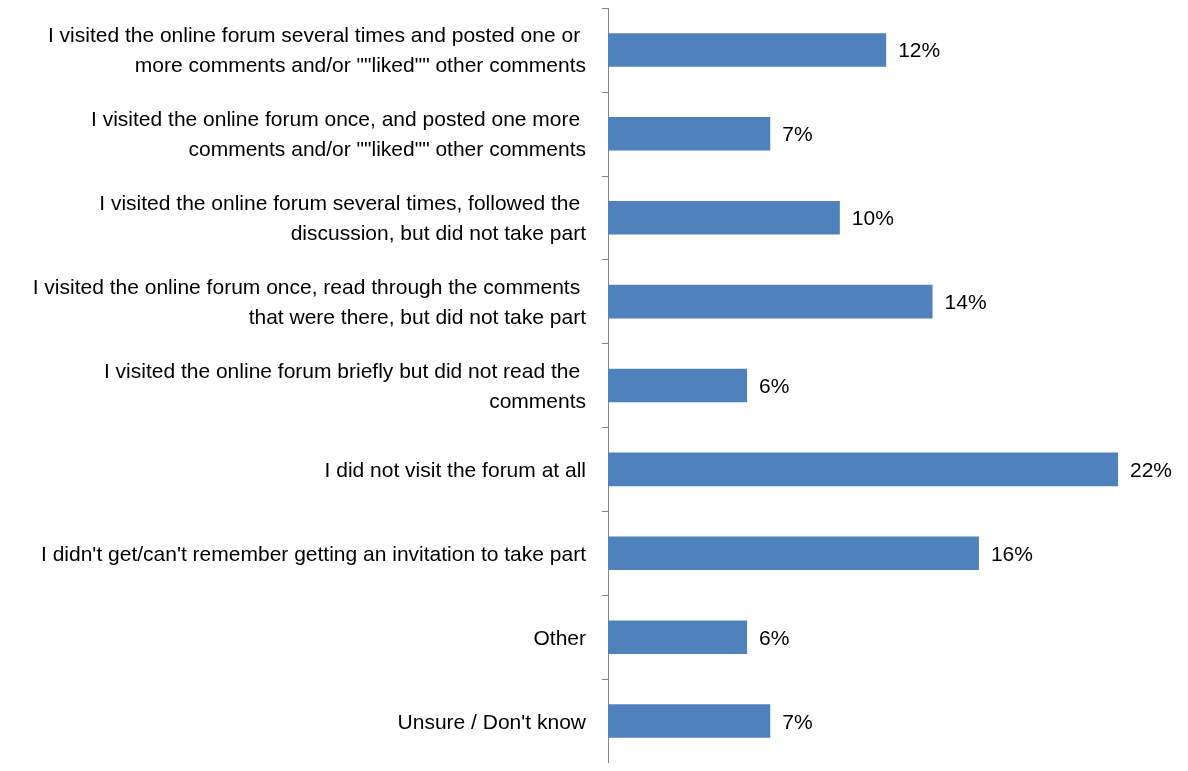 The height and width of the screenshot is (771, 1188). Describe the element at coordinates (316, 50) in the screenshot. I see `y-tick-label: I visited the online forum several times and posted one or more comments and/or ""liked"" other comments` at that location.